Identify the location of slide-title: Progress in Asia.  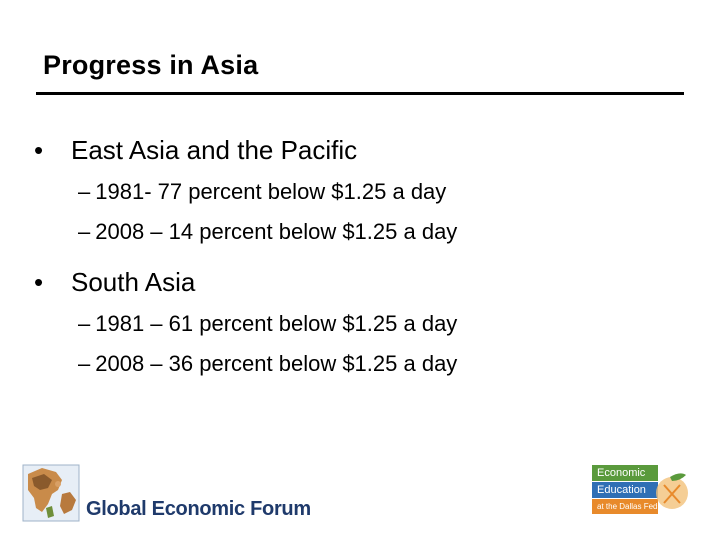
(151, 65).